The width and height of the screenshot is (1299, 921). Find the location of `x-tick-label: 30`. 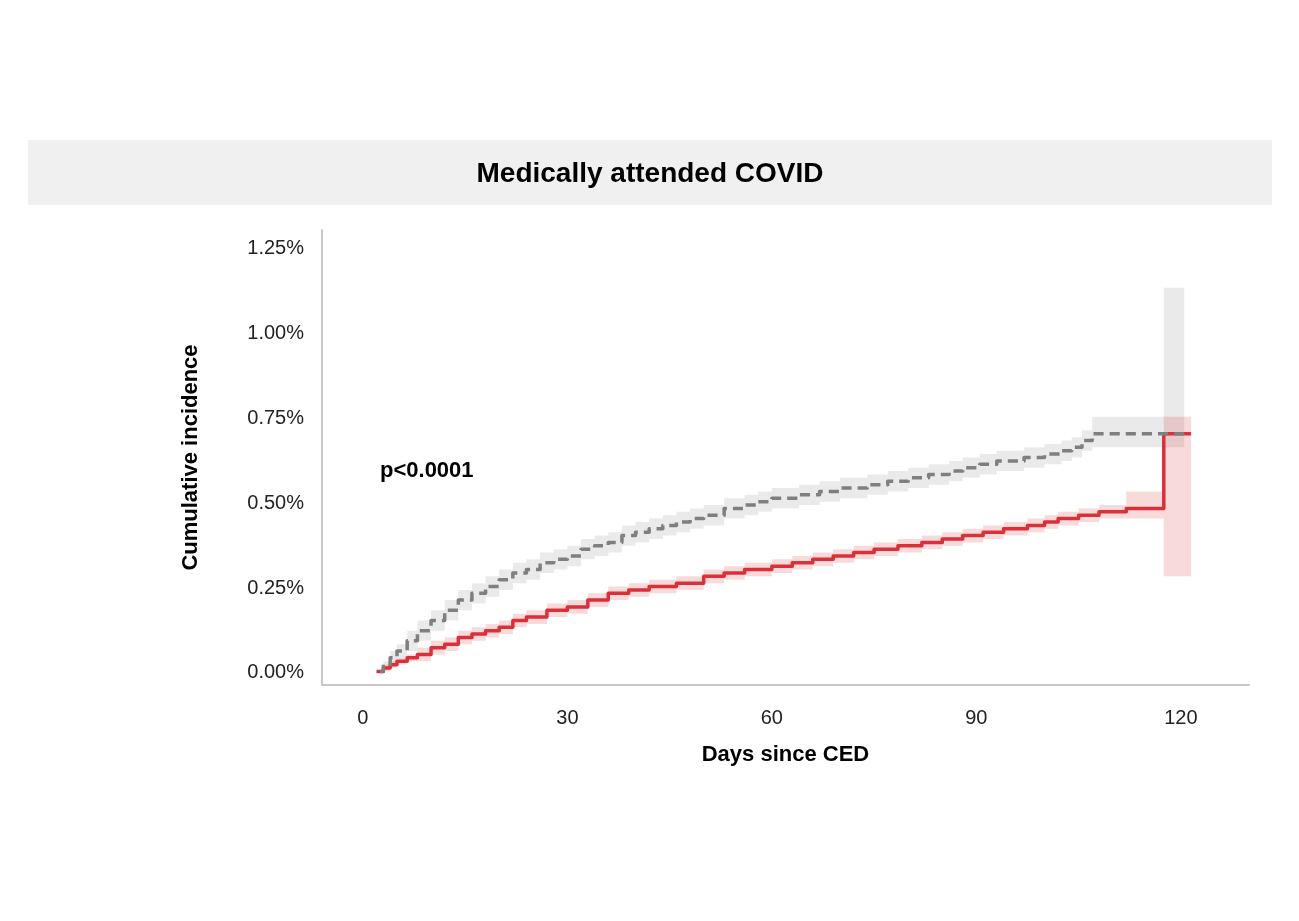

x-tick-label: 30 is located at coordinates (567, 717).